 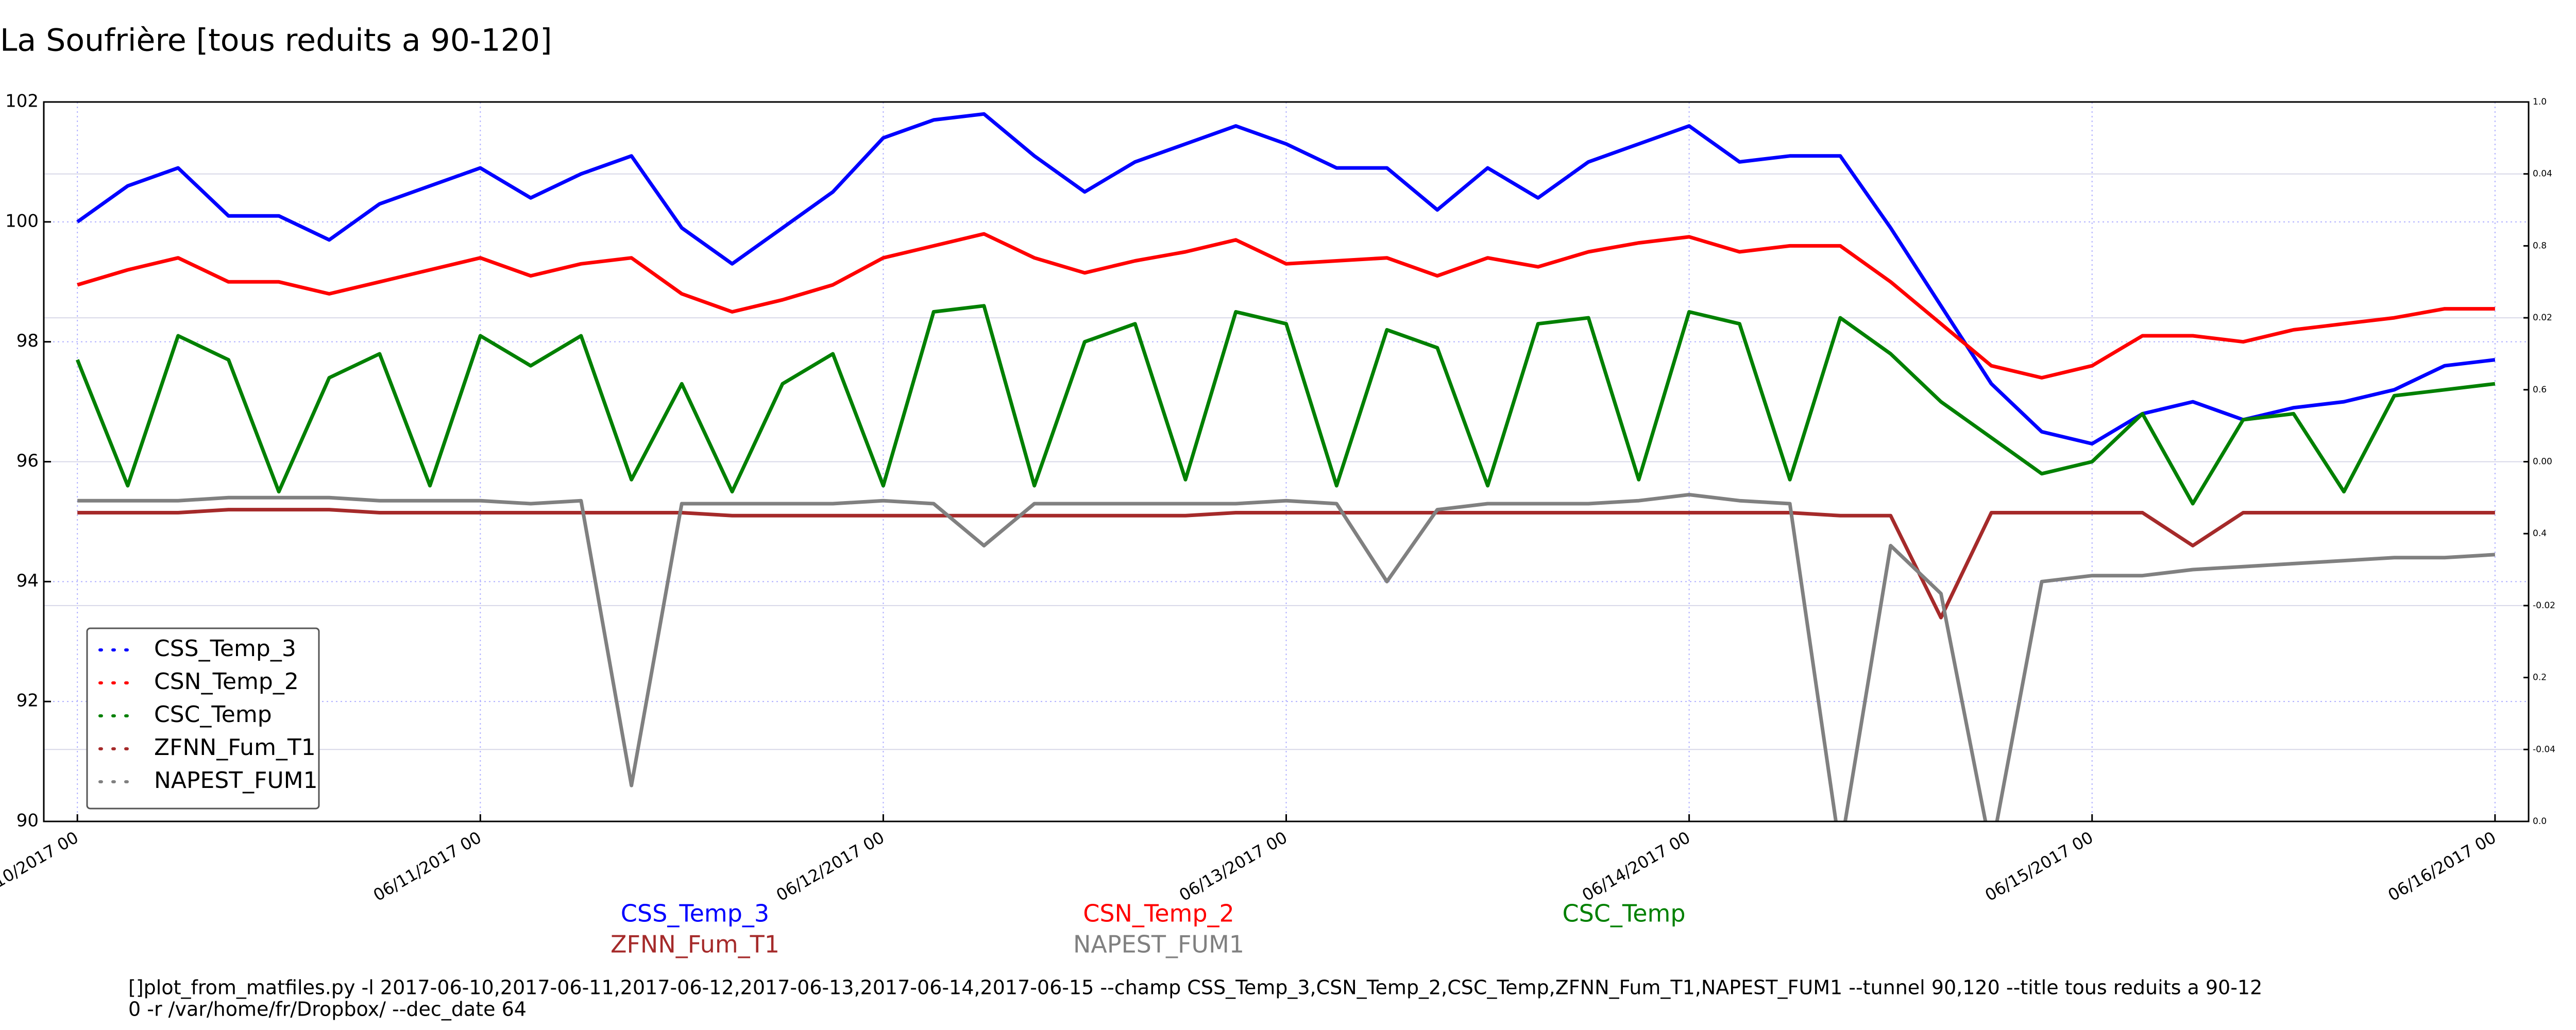 What do you see at coordinates (226, 681) in the screenshot?
I see `legend-label: CSN_Temp_2` at bounding box center [226, 681].